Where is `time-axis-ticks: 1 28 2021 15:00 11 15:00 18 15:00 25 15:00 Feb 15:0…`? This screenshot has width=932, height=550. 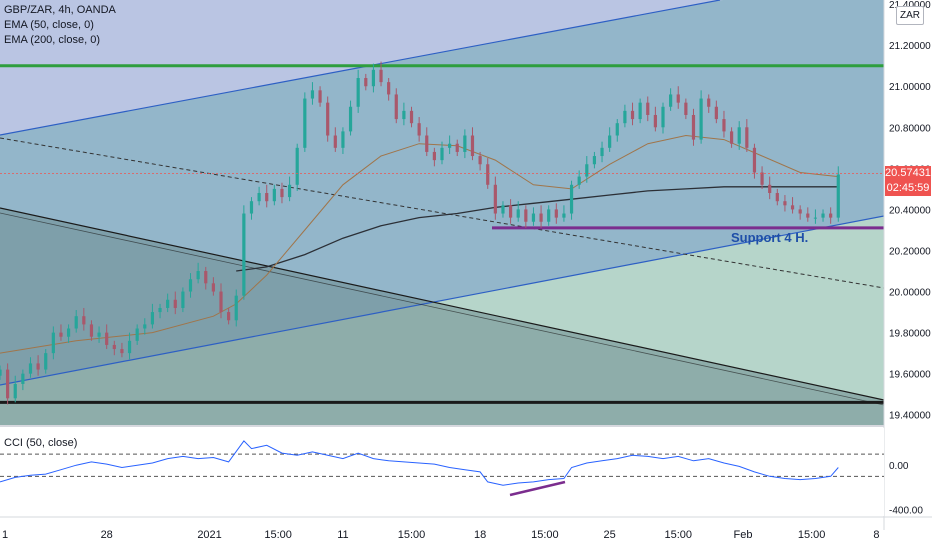 time-axis-ticks: 1 28 2021 15:00 11 15:00 18 15:00 25 15:00 Feb 15:0… is located at coordinates (440, 535).